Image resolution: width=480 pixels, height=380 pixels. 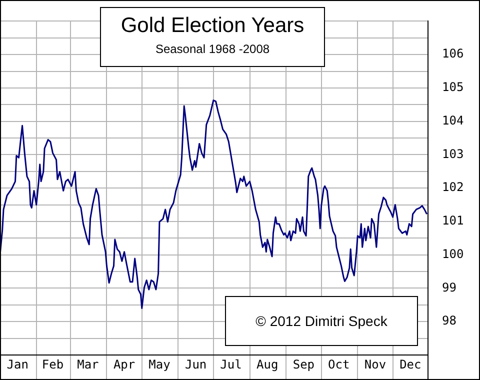 I want to click on x-tick-label: May, so click(x=159, y=364).